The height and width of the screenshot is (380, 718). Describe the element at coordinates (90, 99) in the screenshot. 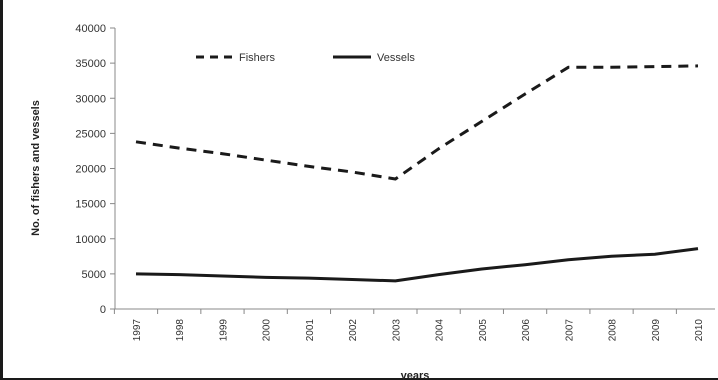

I see `y-tick-label: 30000` at that location.